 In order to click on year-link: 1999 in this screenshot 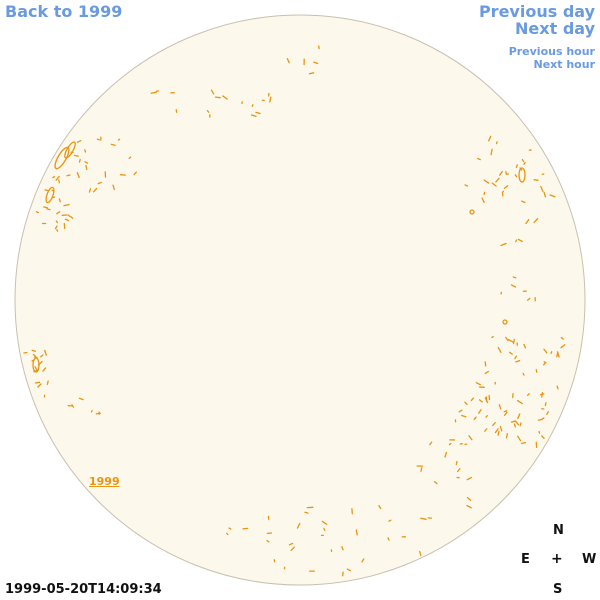, I will do `click(104, 481)`.